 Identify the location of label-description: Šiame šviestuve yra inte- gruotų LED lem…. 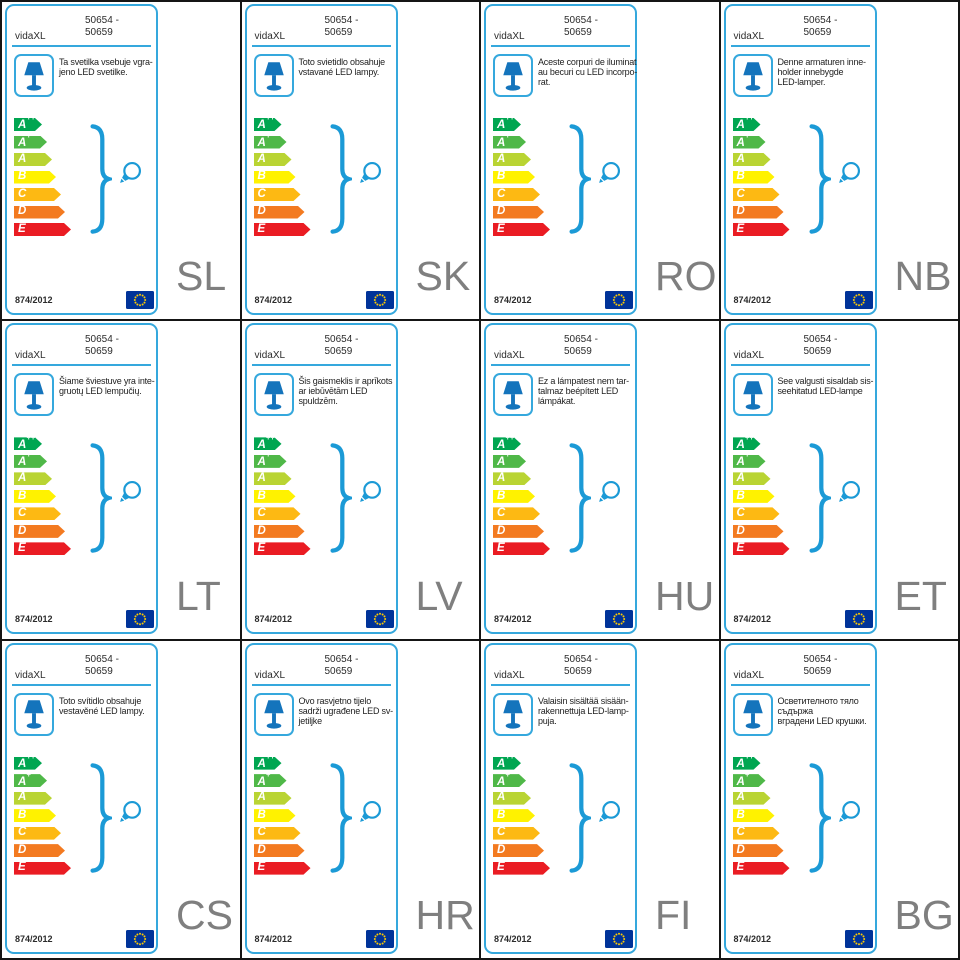
(107, 386).